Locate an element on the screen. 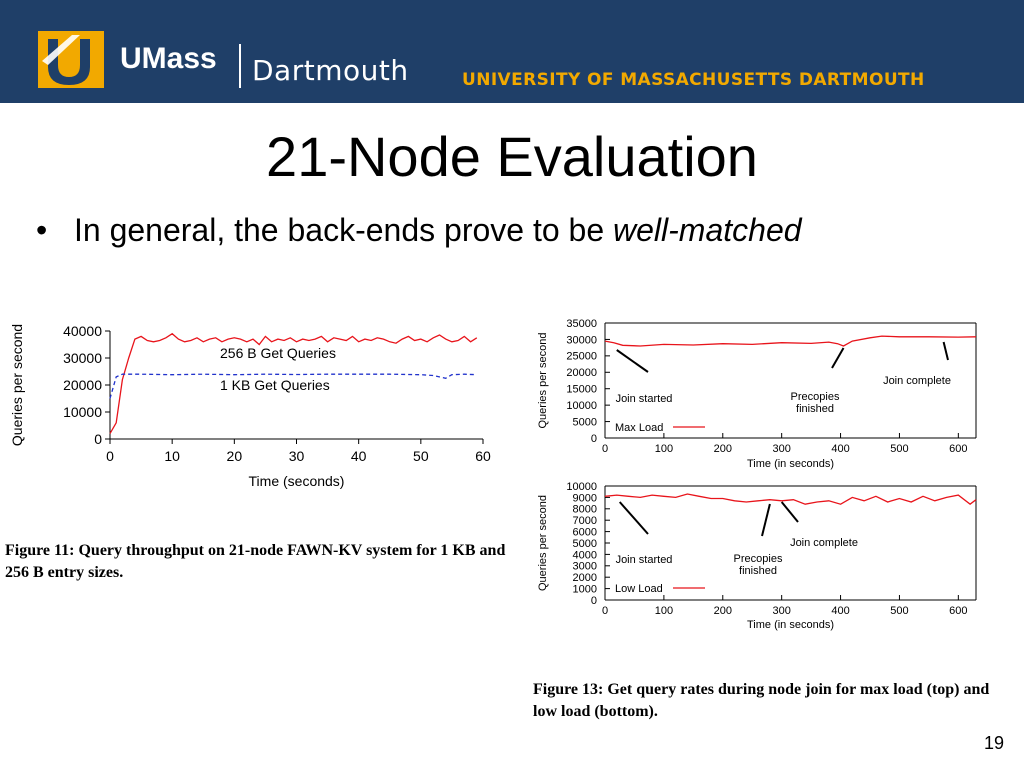 The image size is (1024, 768). x-tick-label: 10 is located at coordinates (172, 456).